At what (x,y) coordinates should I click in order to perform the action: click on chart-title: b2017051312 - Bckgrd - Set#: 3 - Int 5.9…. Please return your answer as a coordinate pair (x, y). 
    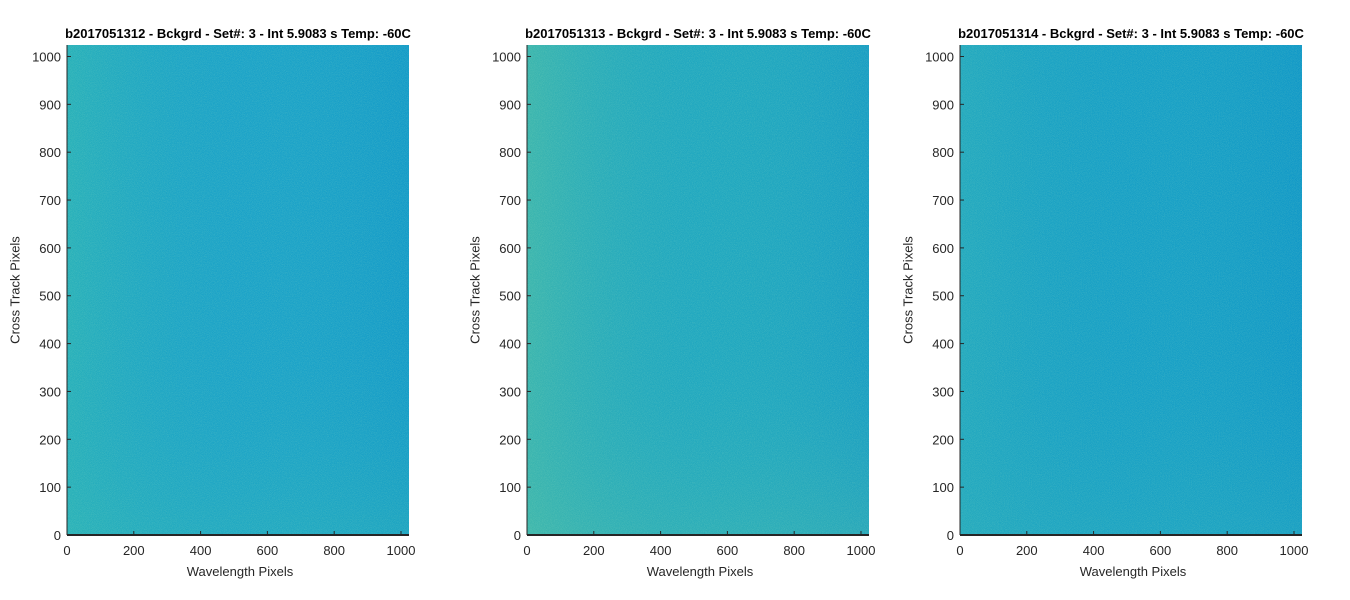
    Looking at the image, I should click on (238, 33).